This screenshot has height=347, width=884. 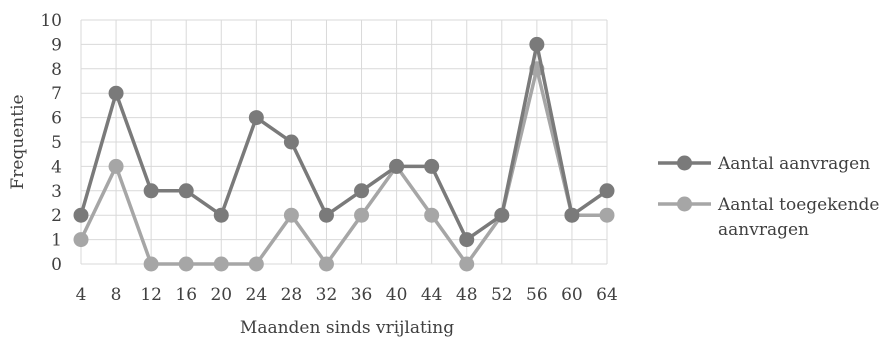 I want to click on legend-label-1: Aantal toegekende, so click(x=798, y=205).